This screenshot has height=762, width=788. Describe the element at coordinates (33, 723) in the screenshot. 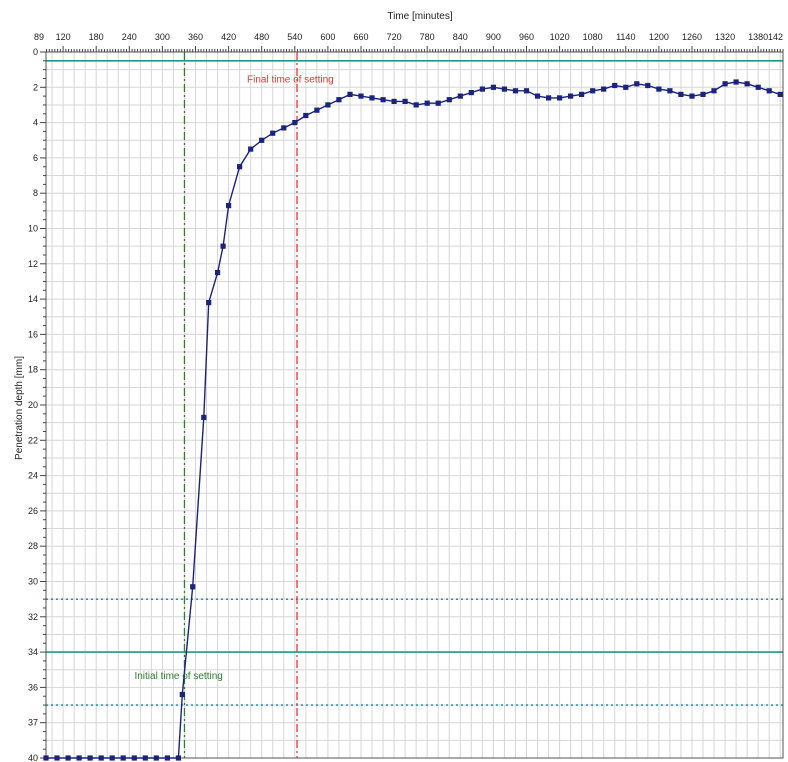

I see `y-tick-label: 37` at that location.